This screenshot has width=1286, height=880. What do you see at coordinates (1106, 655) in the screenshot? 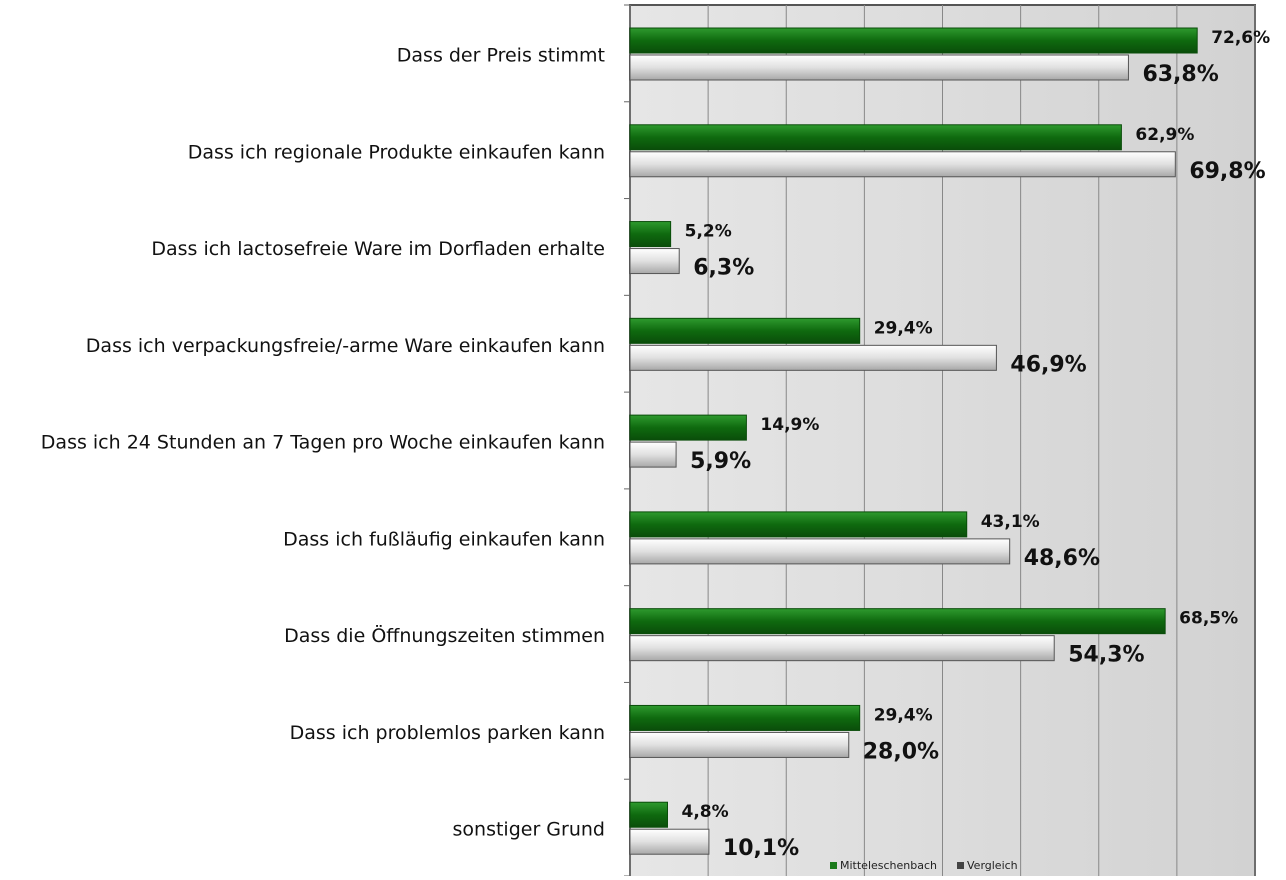
I see `value-label: 54,3%` at bounding box center [1106, 655].